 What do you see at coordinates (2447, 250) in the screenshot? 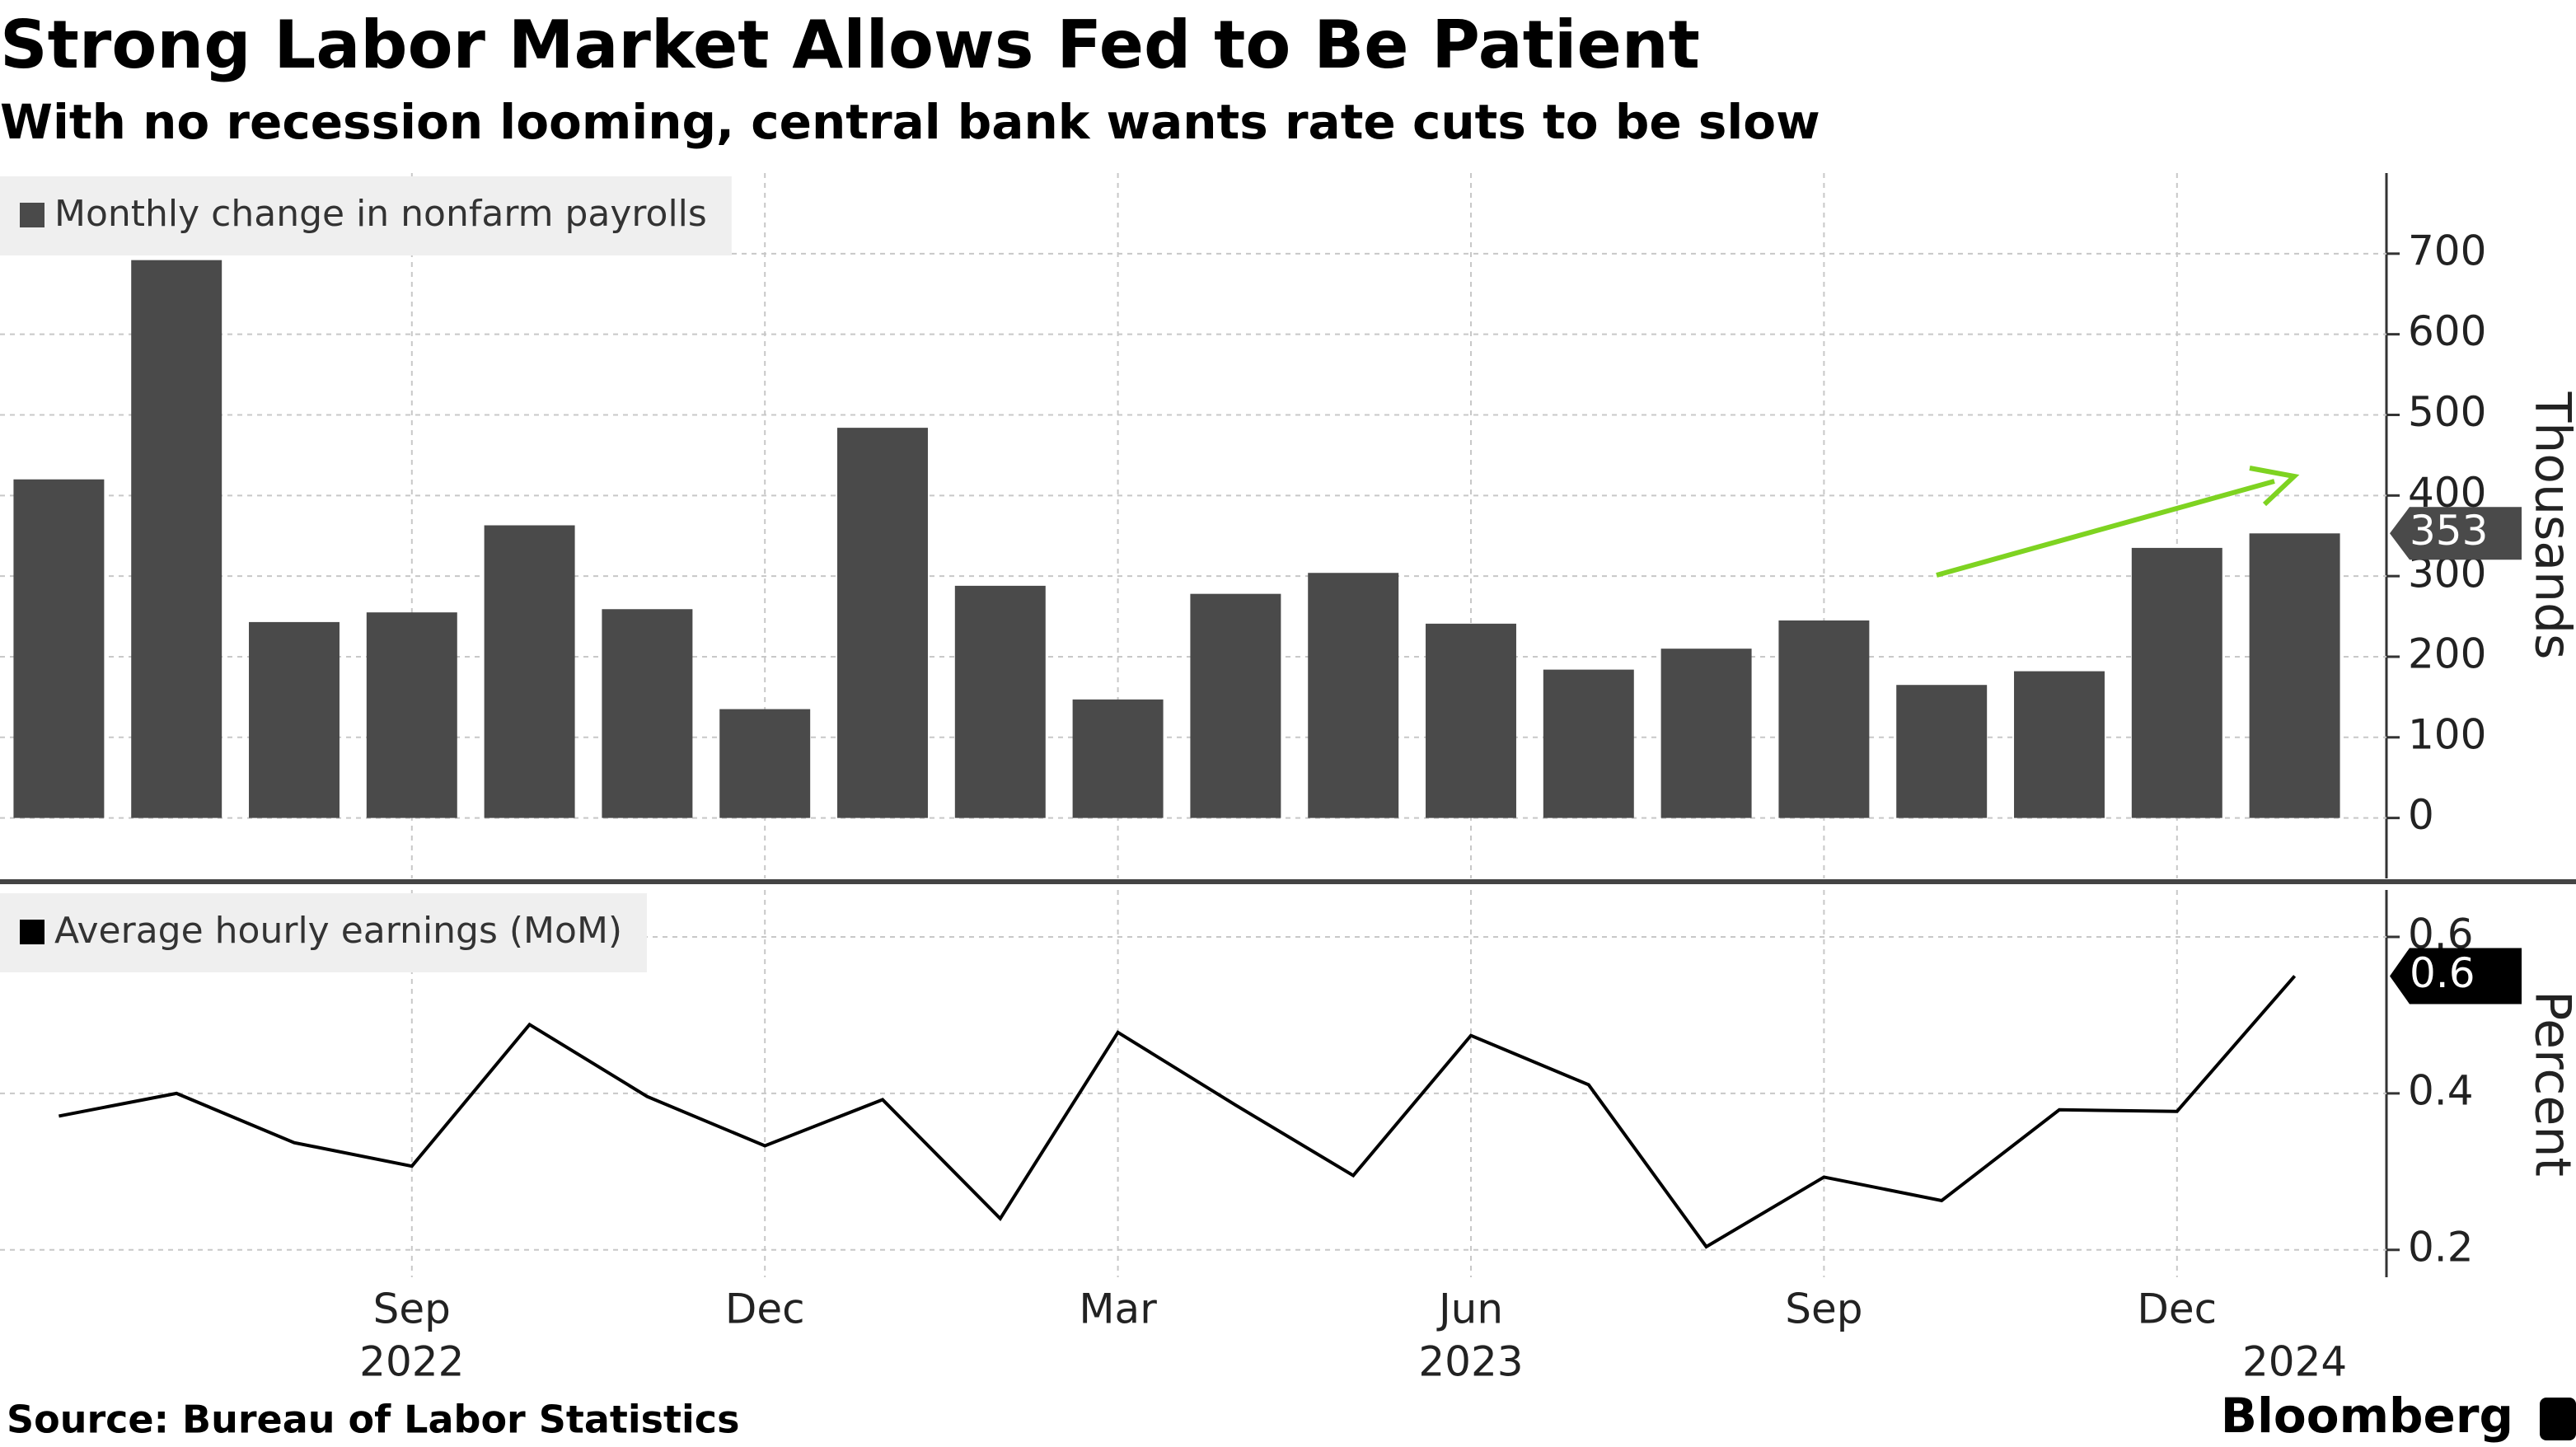
I see `y-tick-label: 700` at bounding box center [2447, 250].